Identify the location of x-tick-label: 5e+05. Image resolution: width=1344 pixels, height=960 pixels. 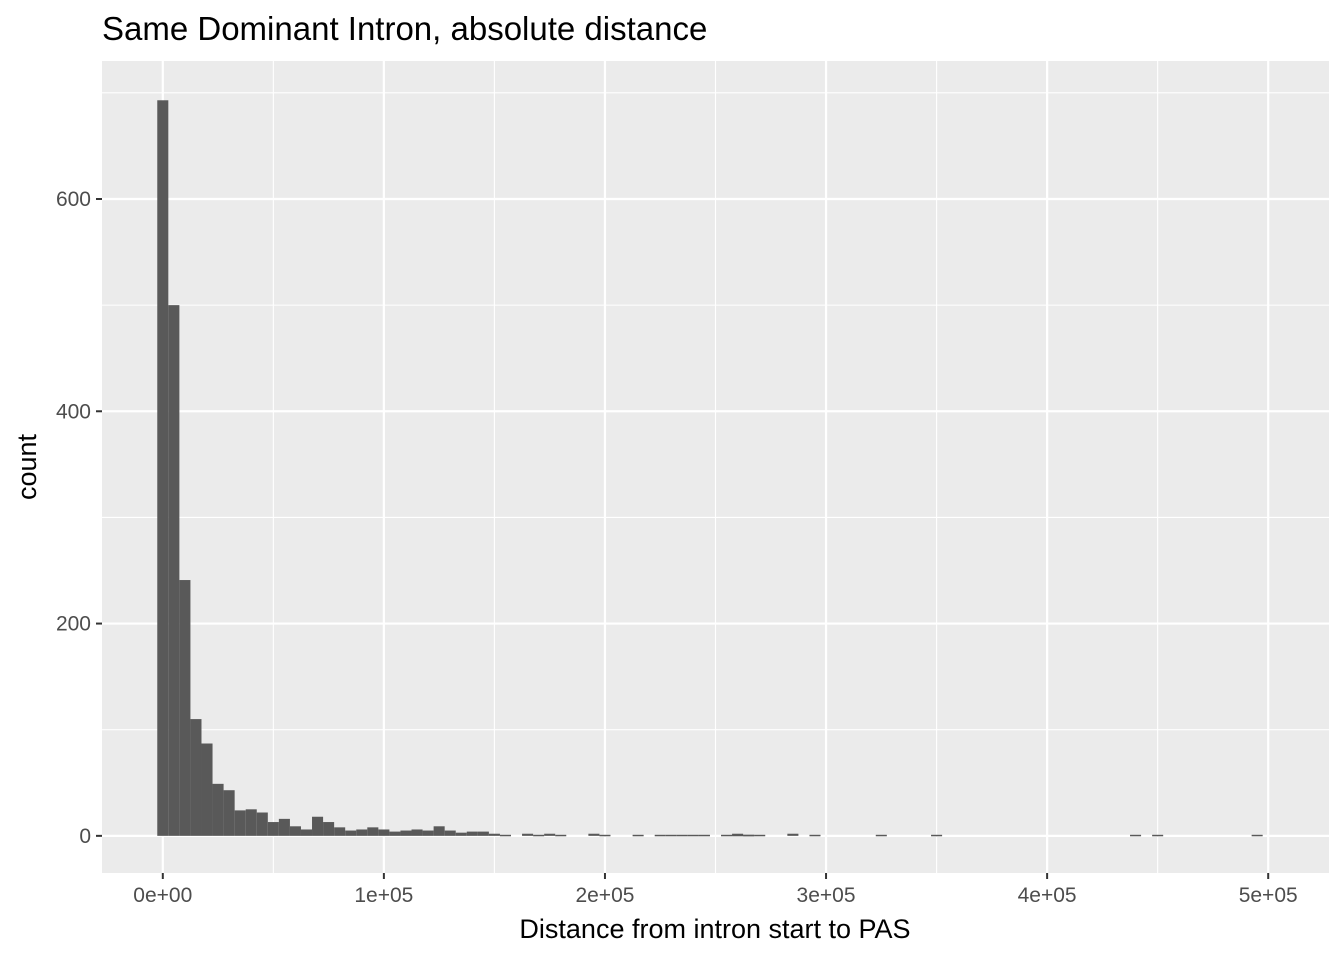
(1268, 895).